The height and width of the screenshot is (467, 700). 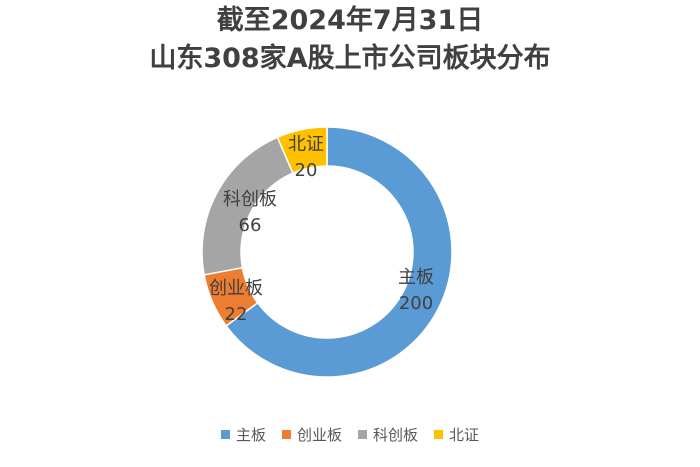 I want to click on legend-item-3: 科创板, so click(x=388, y=434).